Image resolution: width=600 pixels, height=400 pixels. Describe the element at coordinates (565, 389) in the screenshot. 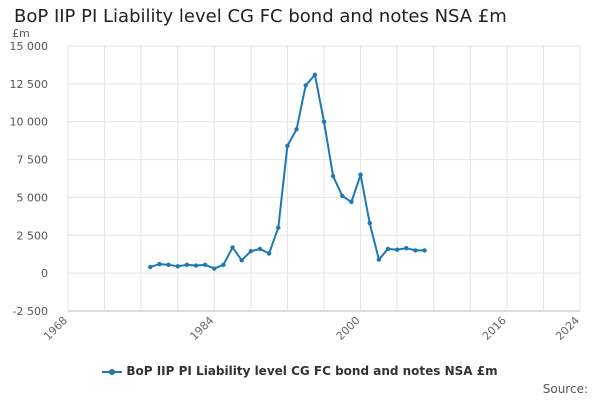

I see `source-label: Source:` at that location.